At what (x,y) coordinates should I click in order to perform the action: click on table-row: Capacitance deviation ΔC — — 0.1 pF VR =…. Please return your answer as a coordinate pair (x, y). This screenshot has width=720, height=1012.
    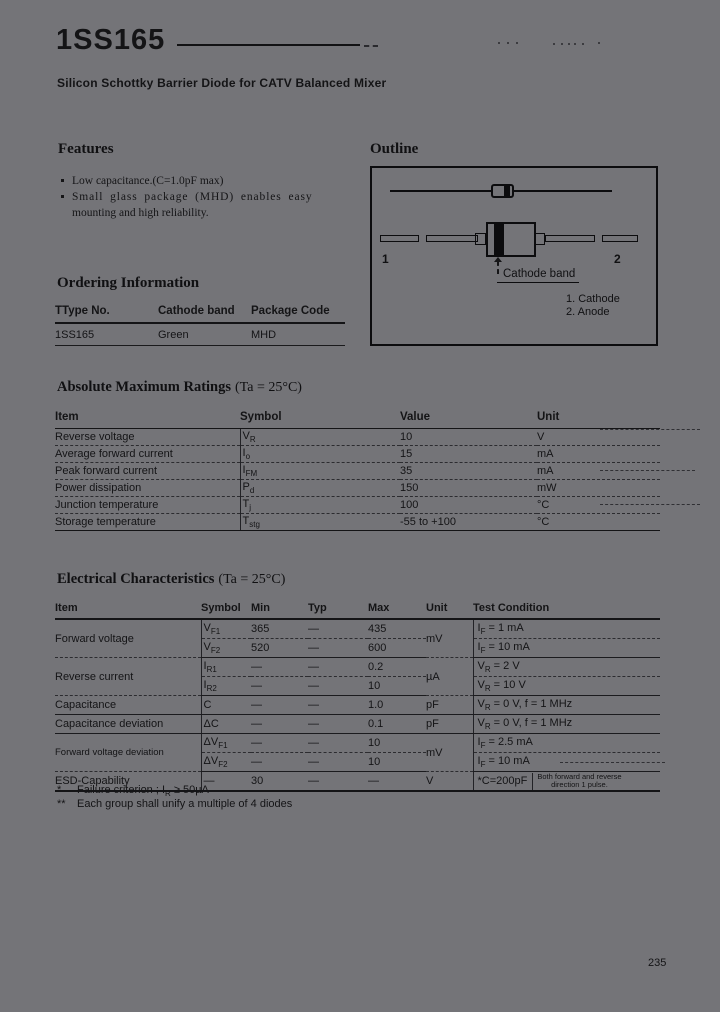
    Looking at the image, I should click on (357, 724).